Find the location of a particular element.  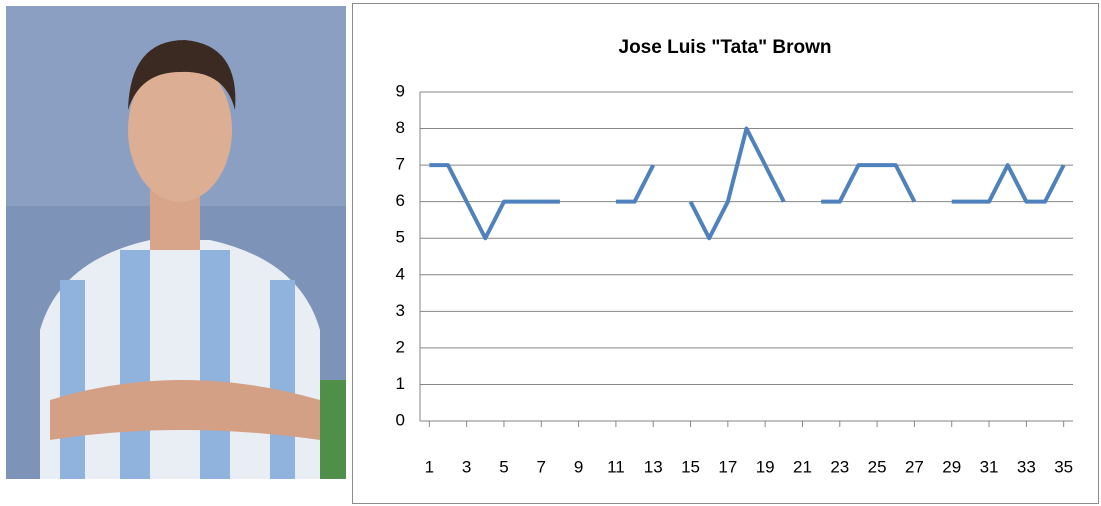

x-tick-label: 35 is located at coordinates (1063, 466).